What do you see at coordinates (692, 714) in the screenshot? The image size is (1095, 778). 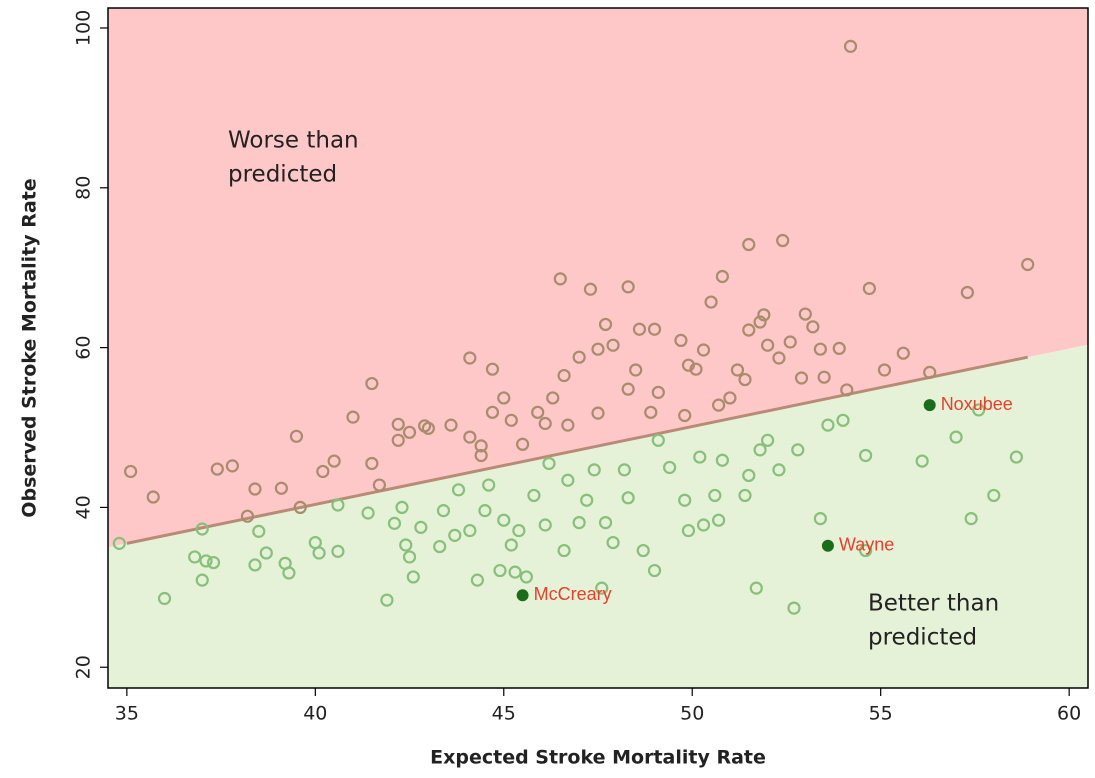 I see `x-tick-label: 50` at bounding box center [692, 714].